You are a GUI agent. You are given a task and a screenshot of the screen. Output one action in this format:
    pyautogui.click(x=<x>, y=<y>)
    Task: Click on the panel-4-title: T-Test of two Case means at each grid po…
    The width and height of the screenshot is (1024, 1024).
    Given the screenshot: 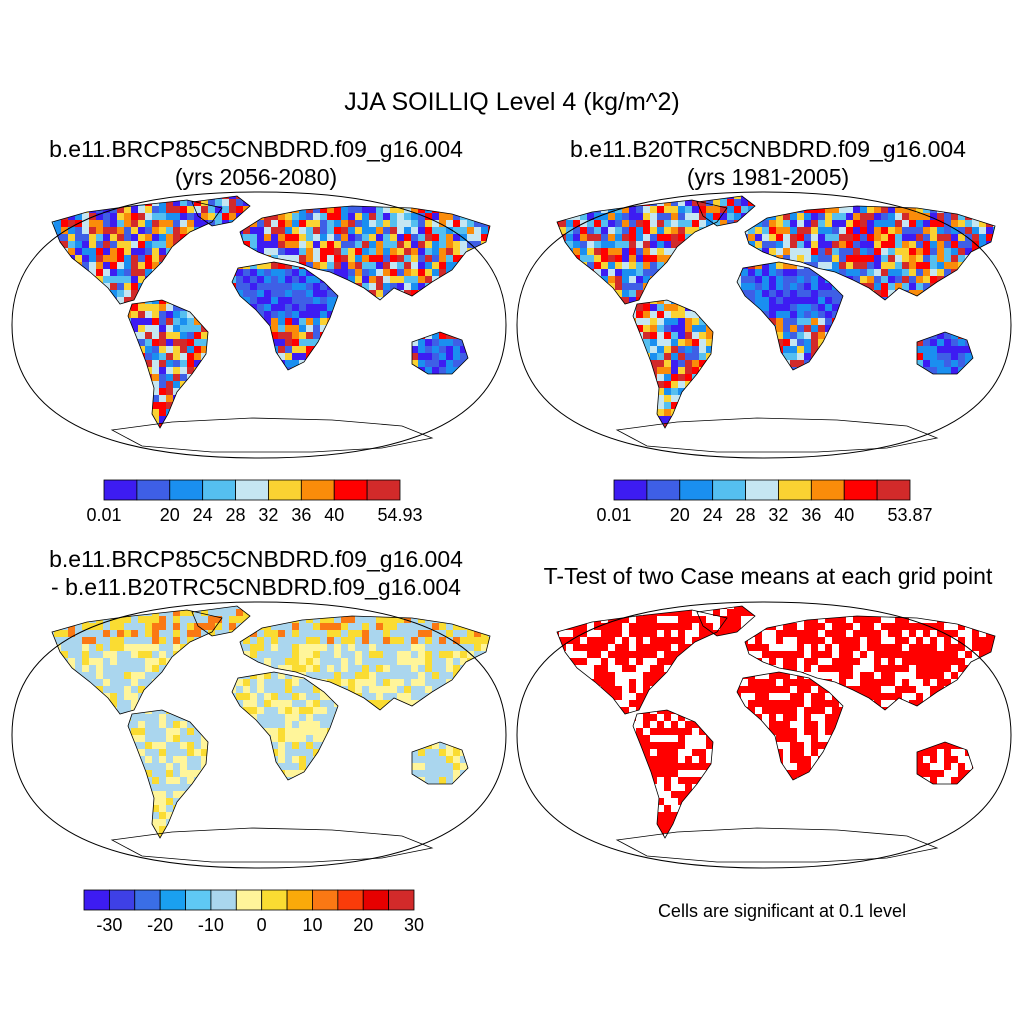 What is the action you would take?
    pyautogui.click(x=768, y=576)
    